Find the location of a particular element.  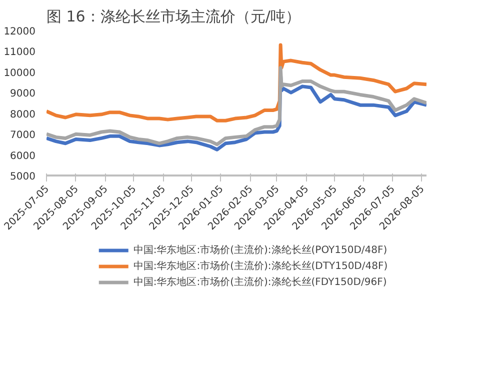

y-tick-label: 9000 is located at coordinates (23, 94).